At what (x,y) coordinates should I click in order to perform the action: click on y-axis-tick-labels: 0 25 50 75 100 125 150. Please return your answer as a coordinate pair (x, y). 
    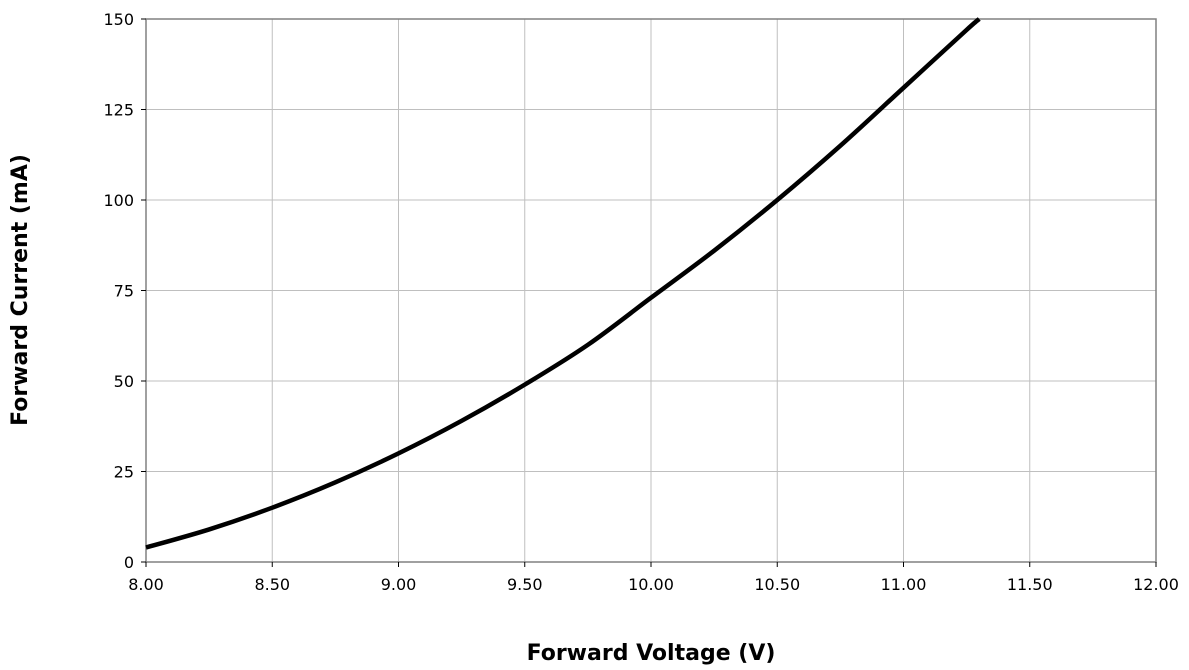
    Looking at the image, I should click on (118, 291).